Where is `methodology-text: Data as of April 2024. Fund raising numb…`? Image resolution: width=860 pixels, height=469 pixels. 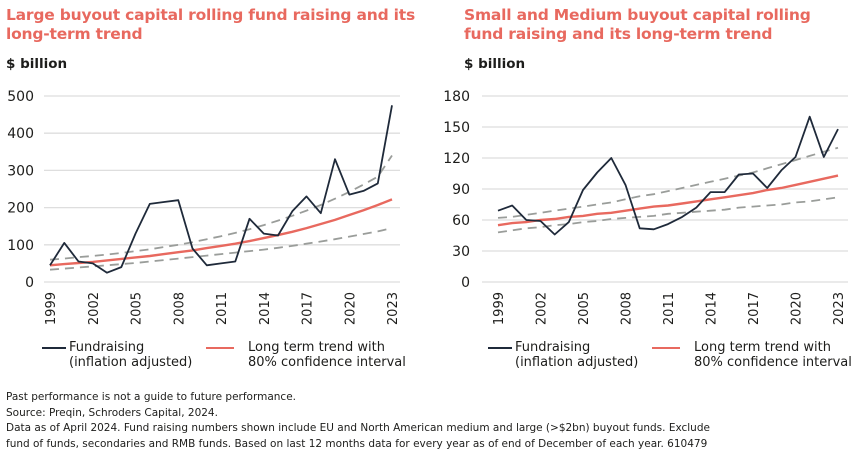 methodology-text: Data as of April 2024. Fund raising numb… is located at coordinates (358, 428).